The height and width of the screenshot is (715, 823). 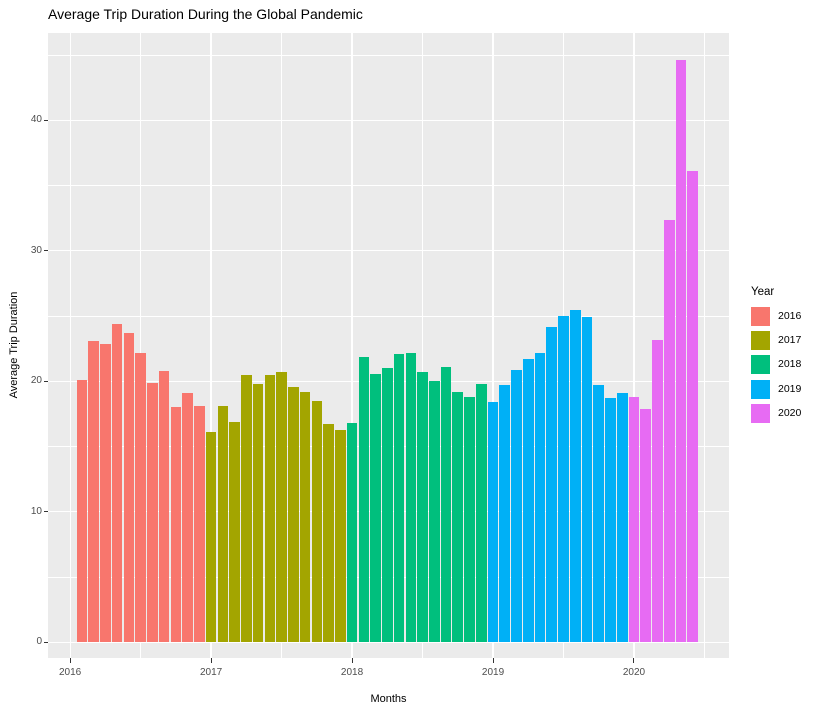 I want to click on x-tick-label: 2019, so click(x=493, y=672).